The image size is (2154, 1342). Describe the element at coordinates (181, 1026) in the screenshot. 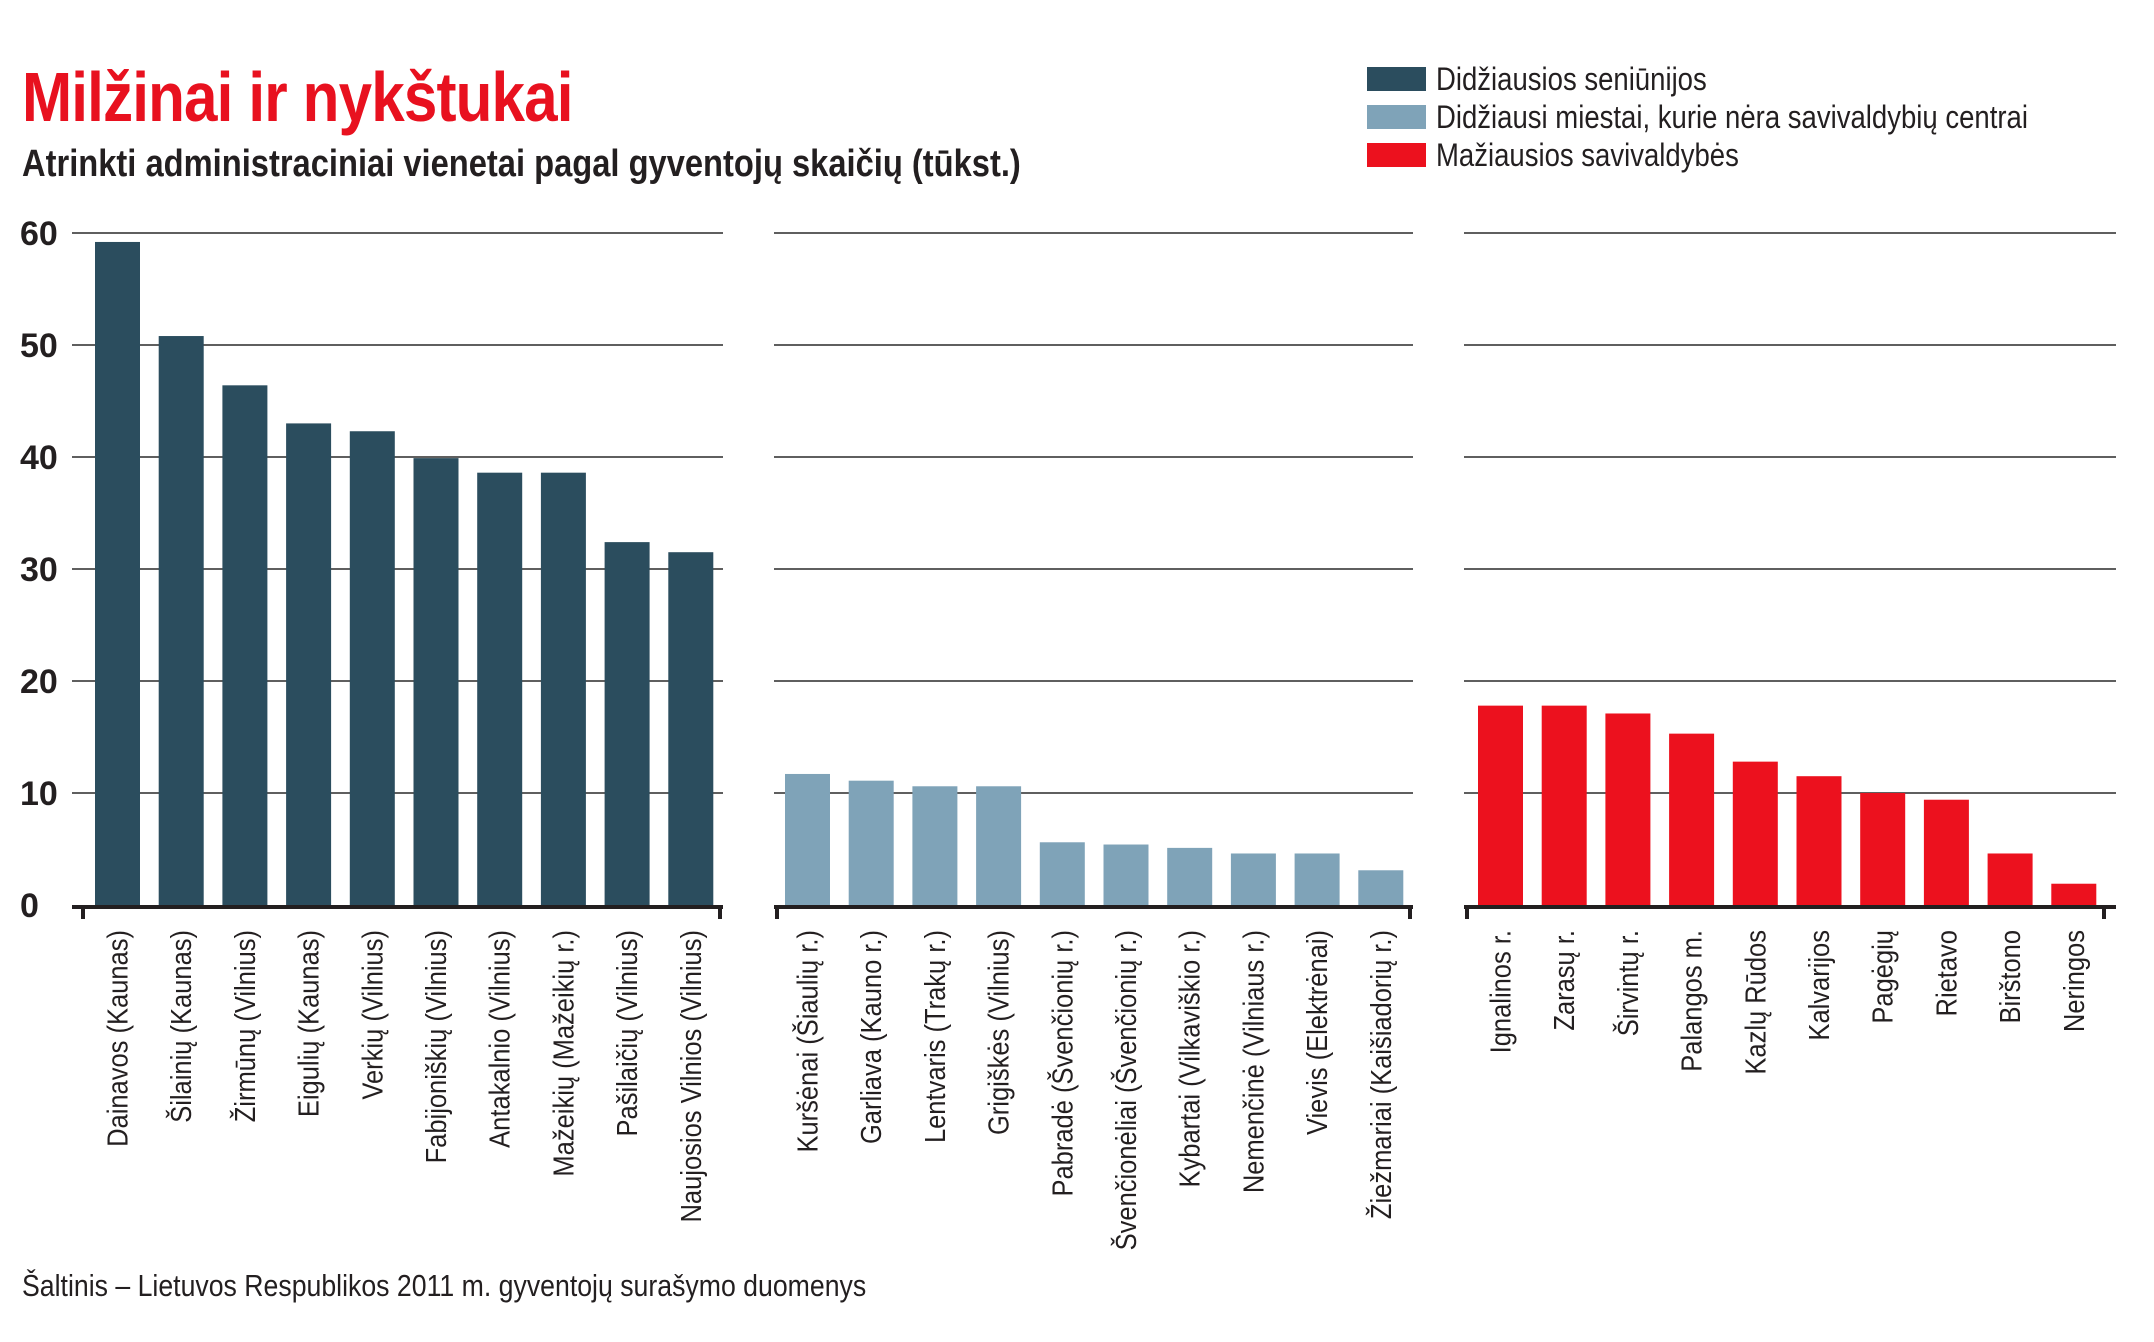

I see `x-tick-label: Šilainių (Kaunas)` at that location.